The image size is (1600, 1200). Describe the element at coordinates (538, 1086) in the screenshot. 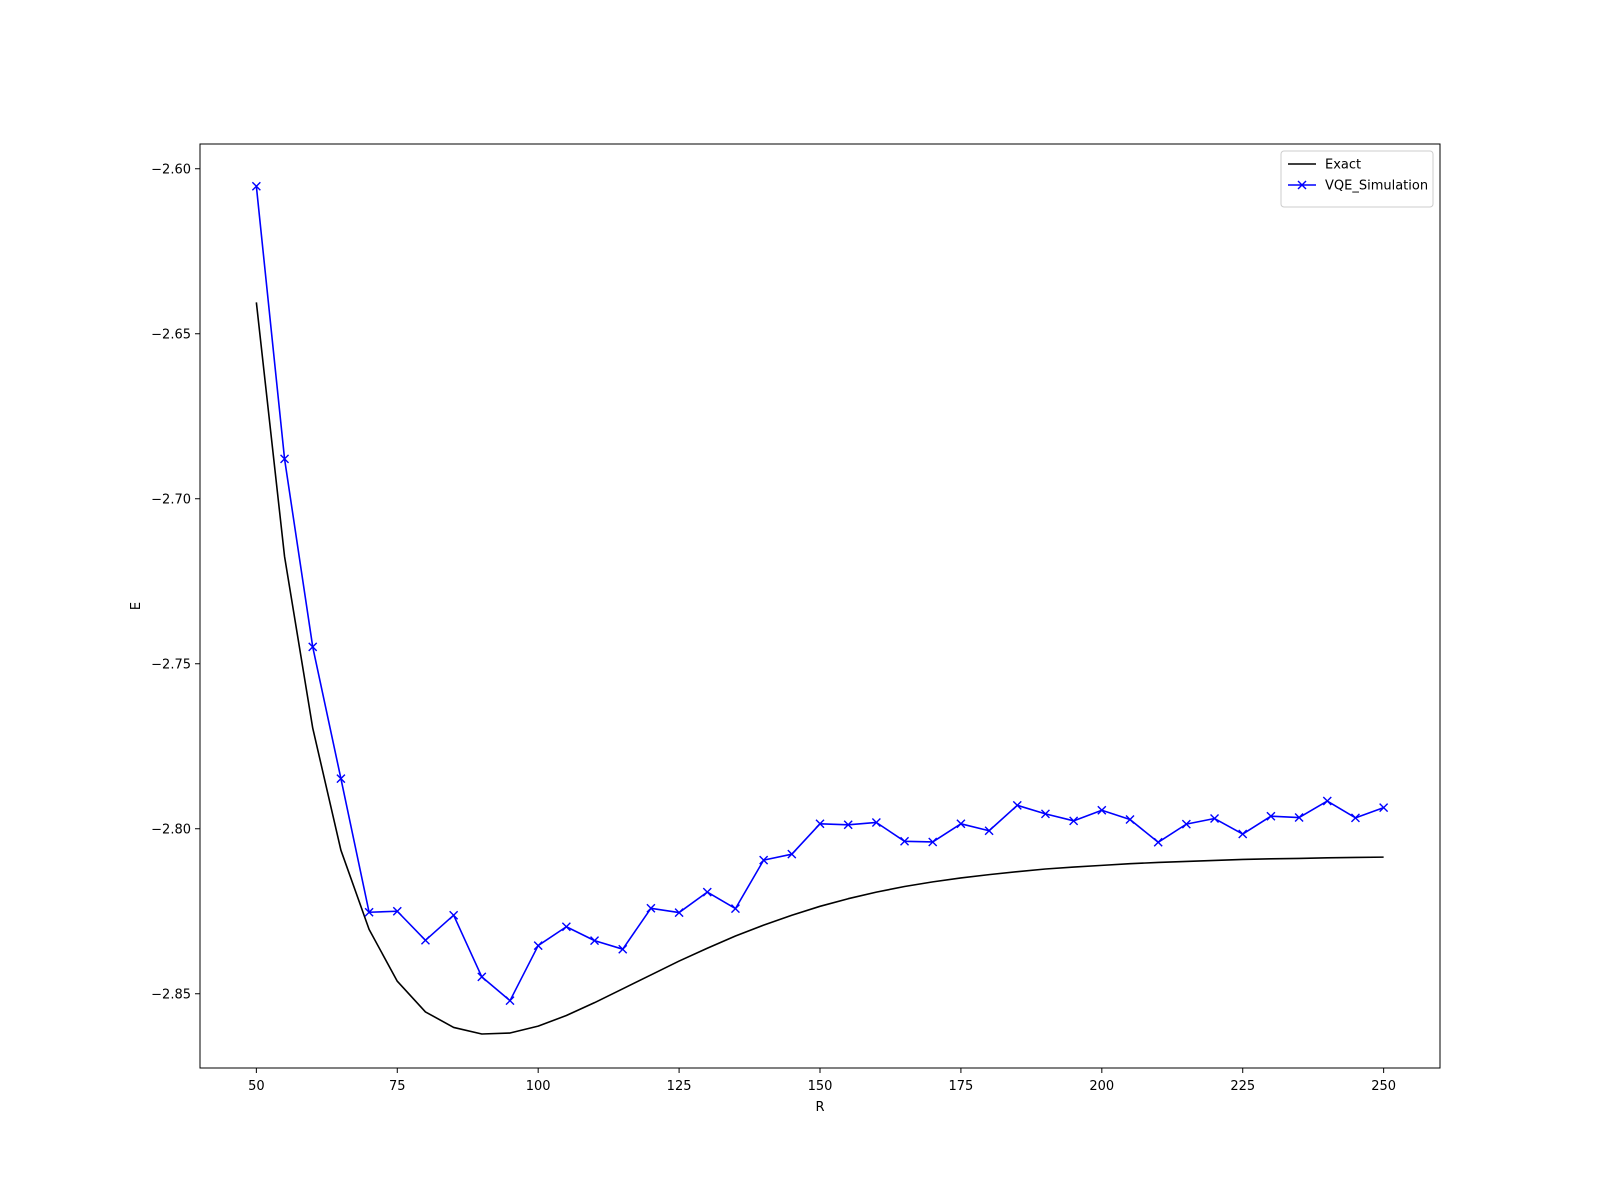

I see `x-tick-label: 100` at that location.